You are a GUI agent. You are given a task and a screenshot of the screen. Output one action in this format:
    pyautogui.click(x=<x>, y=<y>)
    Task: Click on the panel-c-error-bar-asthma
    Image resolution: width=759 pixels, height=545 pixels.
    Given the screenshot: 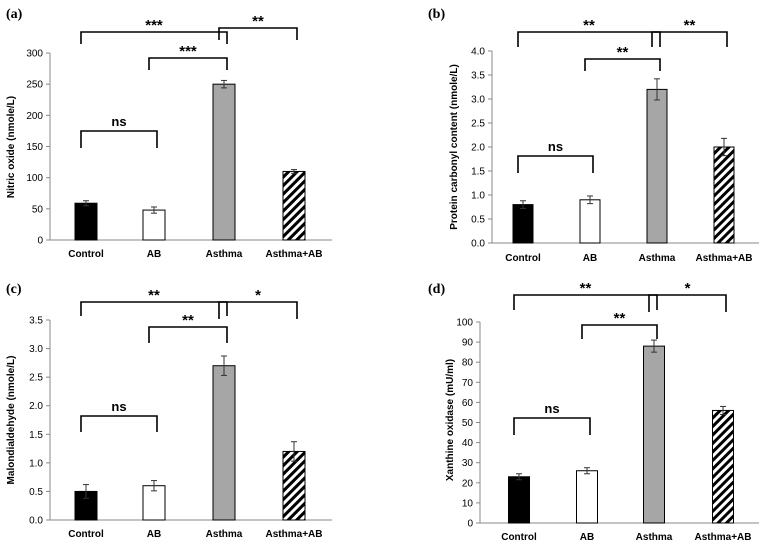 What is the action you would take?
    pyautogui.click(x=224, y=365)
    